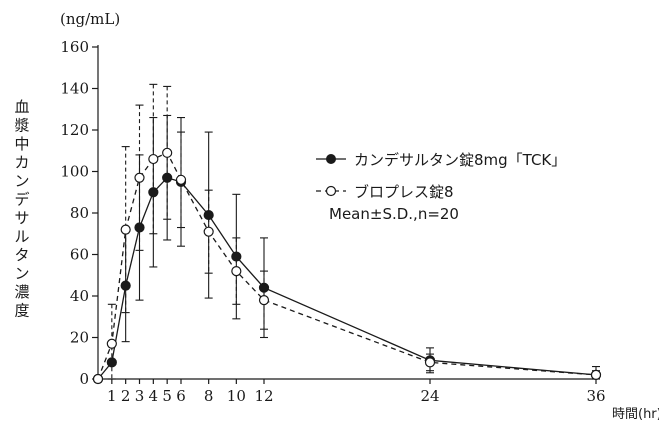 This screenshot has height=423, width=659. Describe the element at coordinates (236, 396) in the screenshot. I see `x-tick-label: 10` at that location.